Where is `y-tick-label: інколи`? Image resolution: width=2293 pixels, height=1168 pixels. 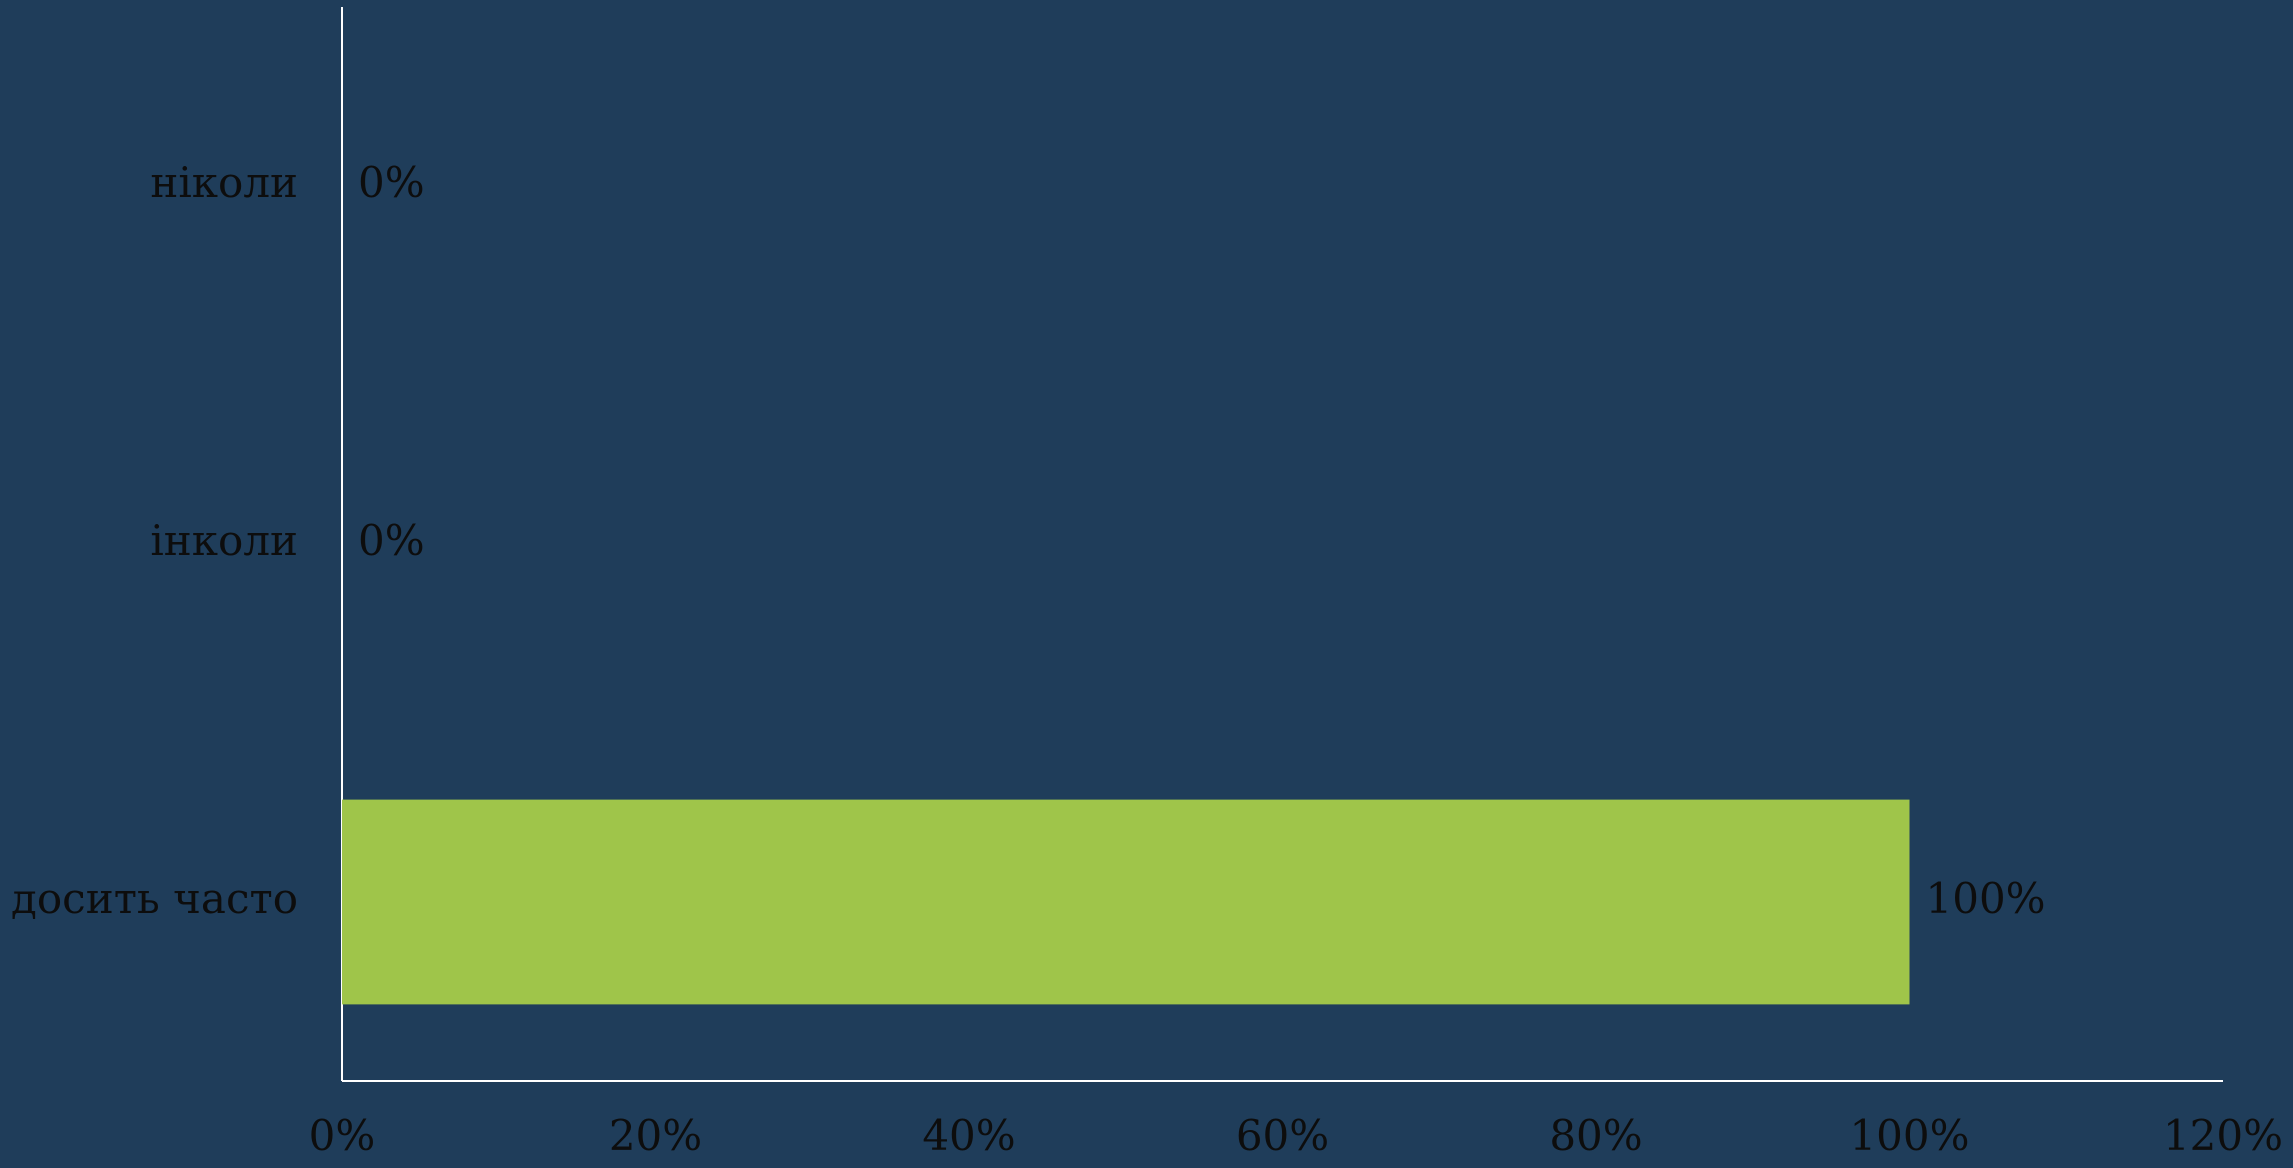
y-tick-label: інколи is located at coordinates (224, 540).